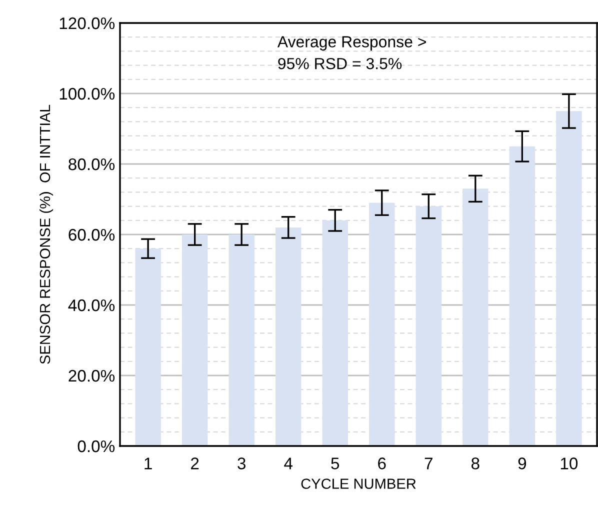  What do you see at coordinates (358, 483) in the screenshot?
I see `x-axis-title: CYCLE NUMBER` at bounding box center [358, 483].